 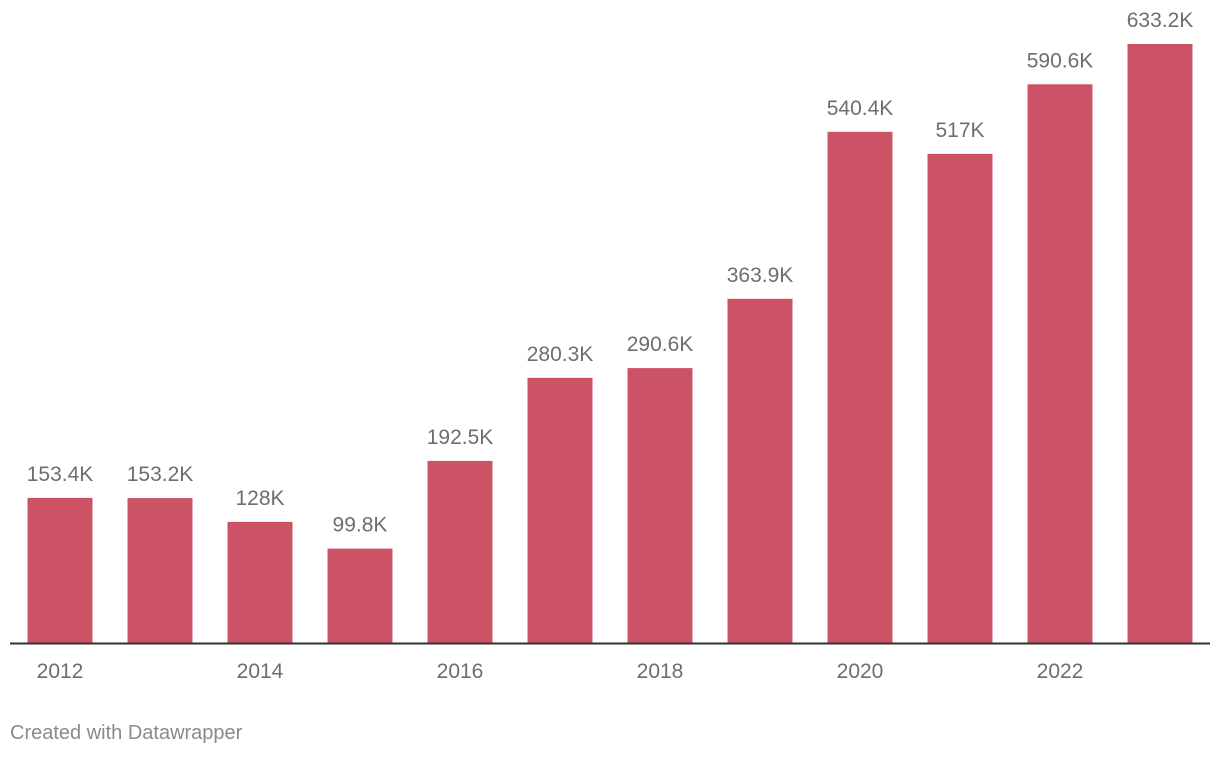 I want to click on bar-2017, so click(x=560, y=510).